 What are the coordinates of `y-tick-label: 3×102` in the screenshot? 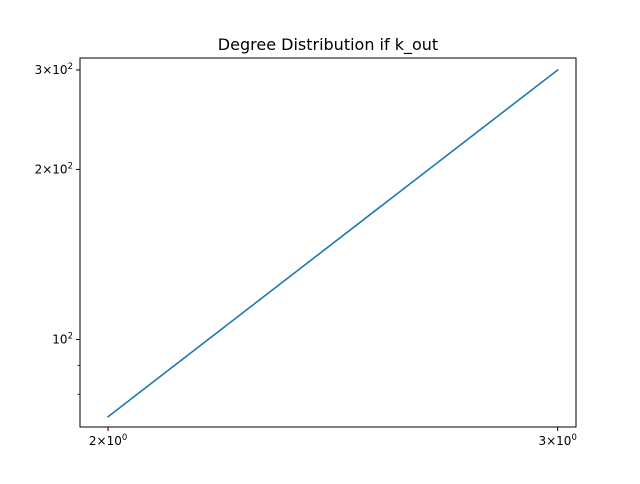 It's located at (54, 69).